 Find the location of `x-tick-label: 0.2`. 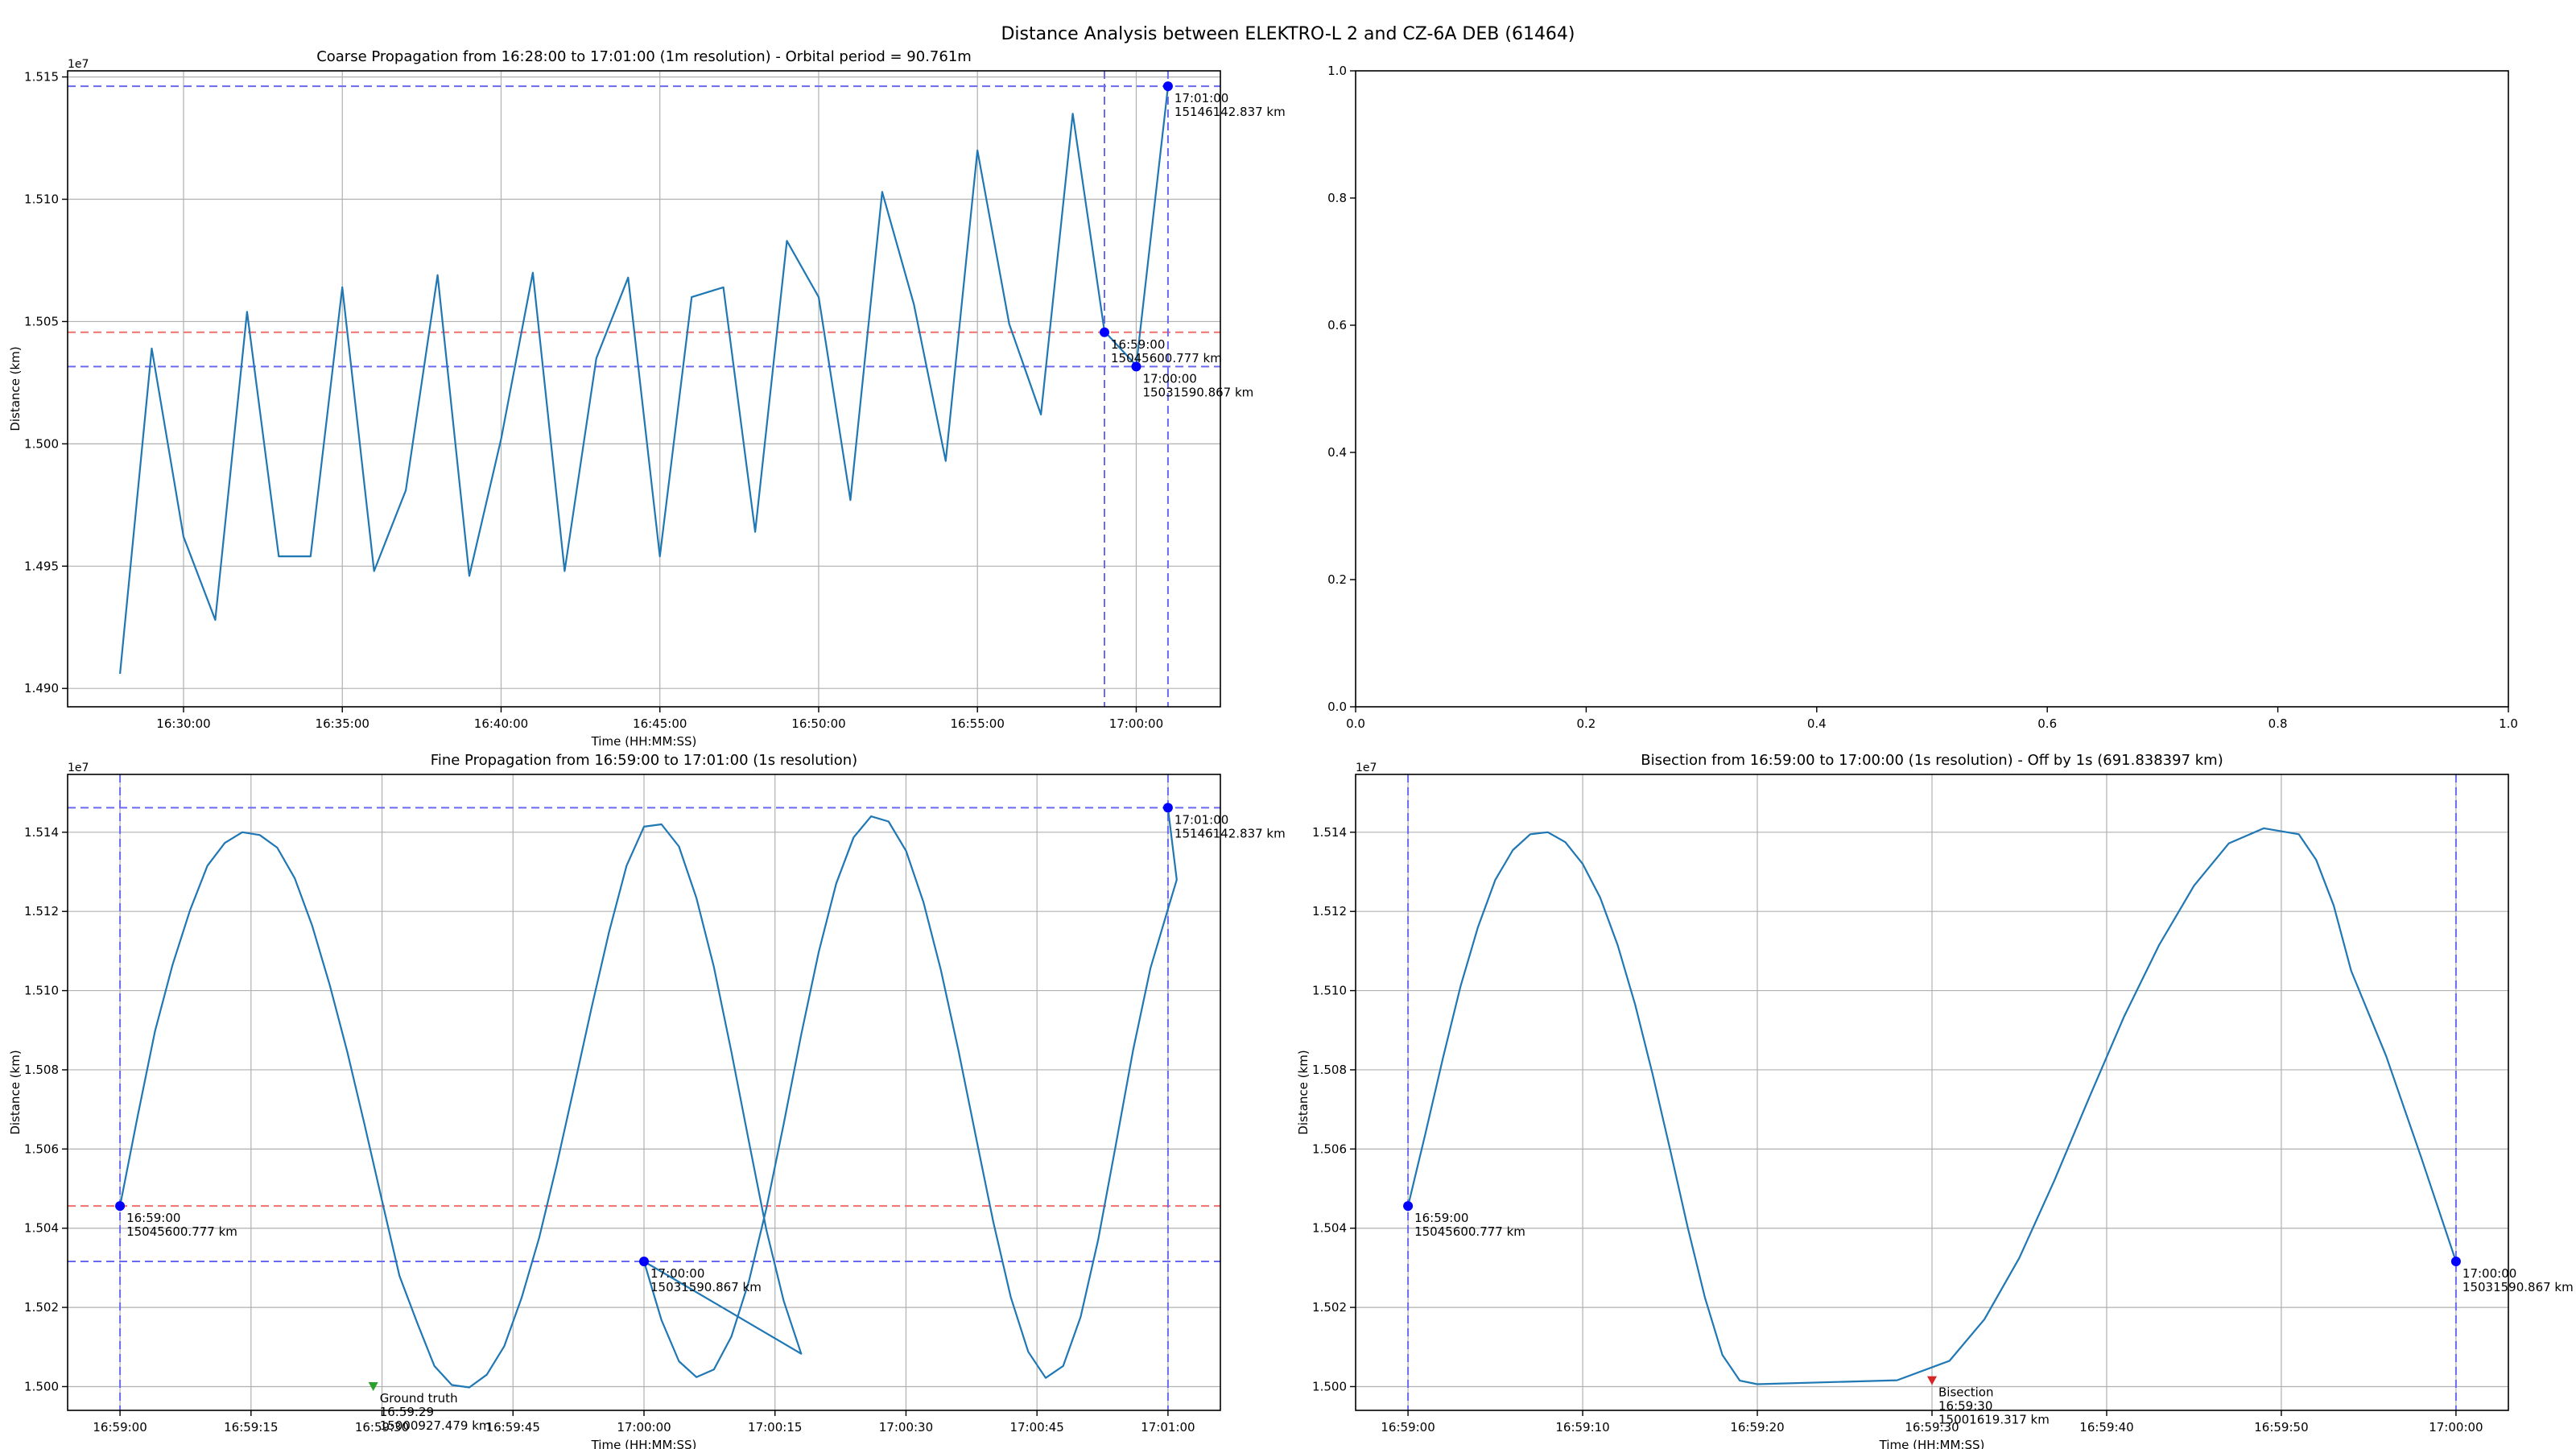

x-tick-label: 0.2 is located at coordinates (1586, 723).